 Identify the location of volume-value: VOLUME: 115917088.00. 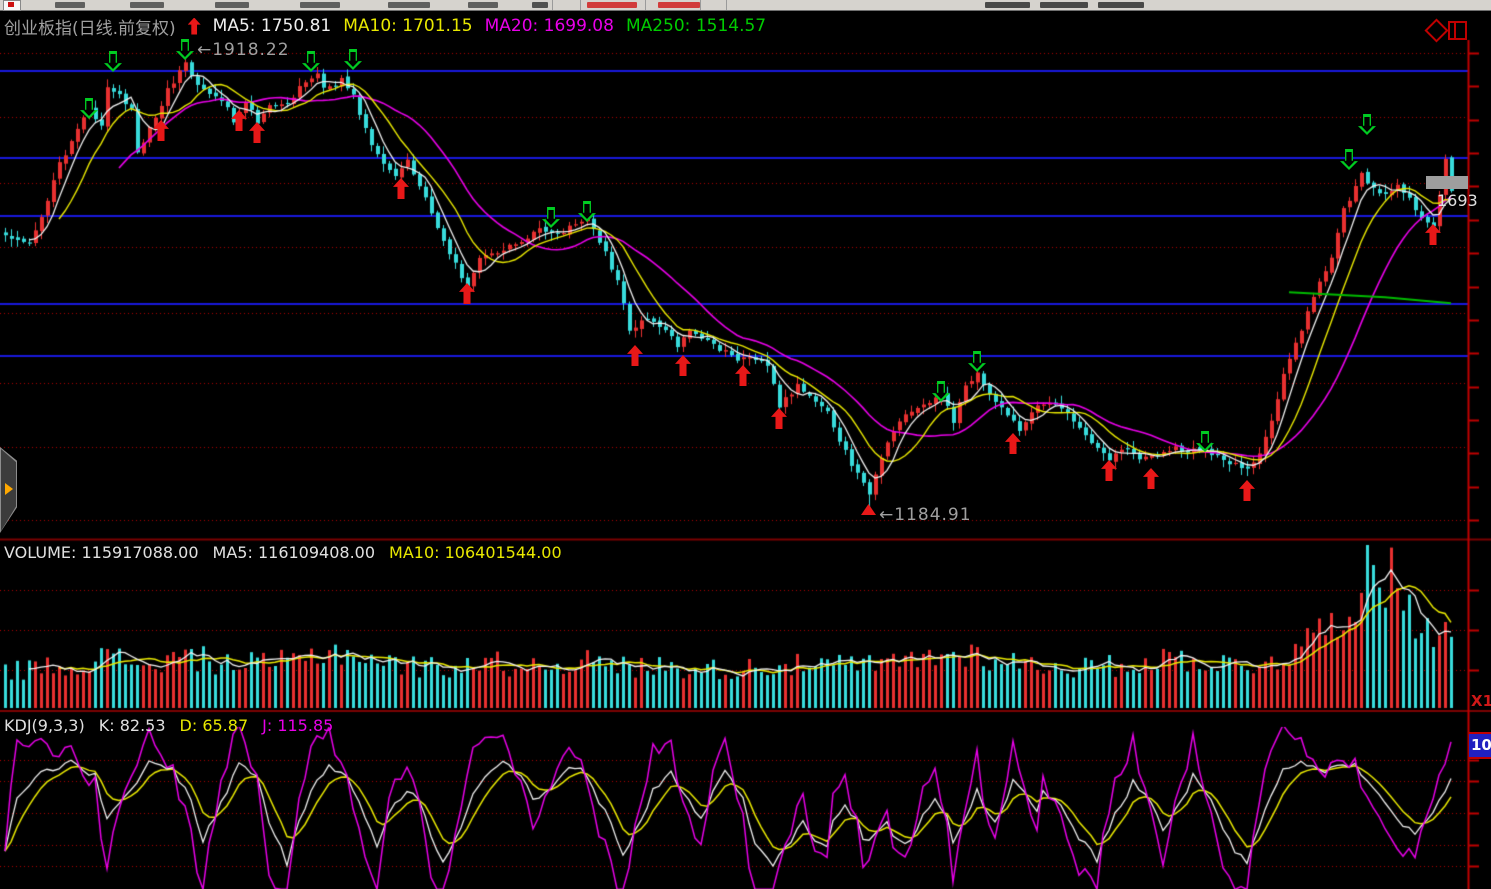
(101, 552).